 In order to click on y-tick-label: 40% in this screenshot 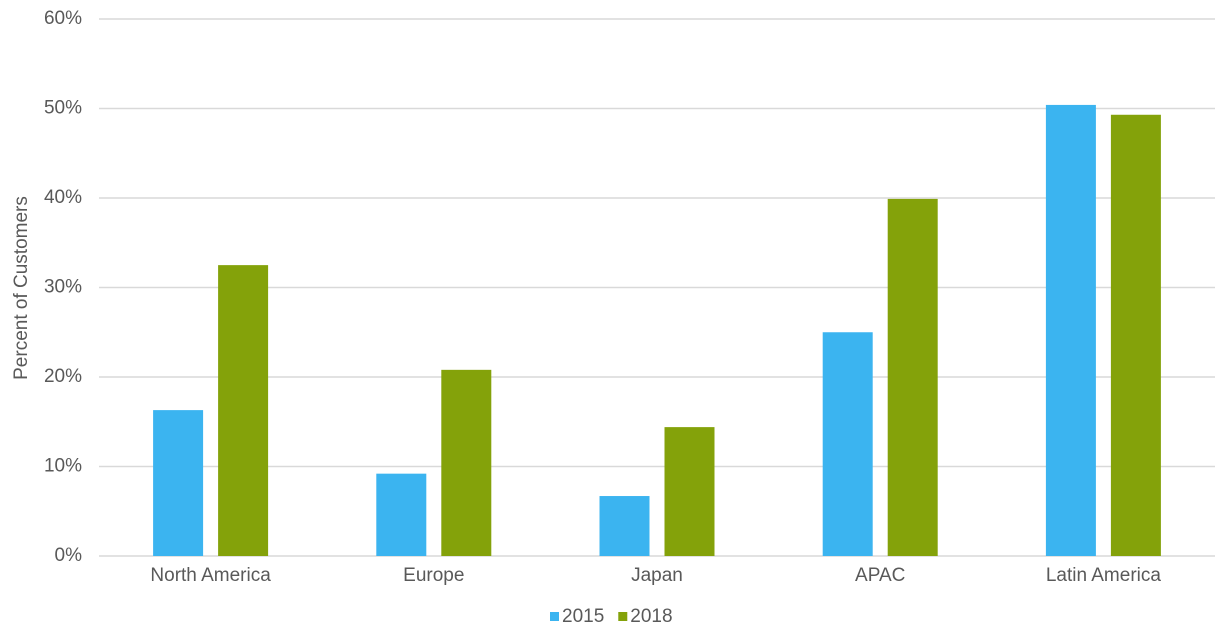, I will do `click(63, 197)`.